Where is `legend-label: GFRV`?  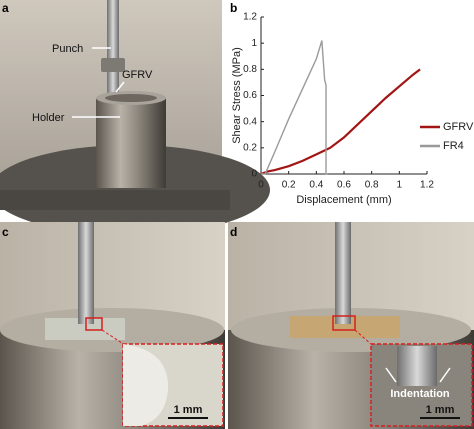
legend-label: GFRV is located at coordinates (458, 127).